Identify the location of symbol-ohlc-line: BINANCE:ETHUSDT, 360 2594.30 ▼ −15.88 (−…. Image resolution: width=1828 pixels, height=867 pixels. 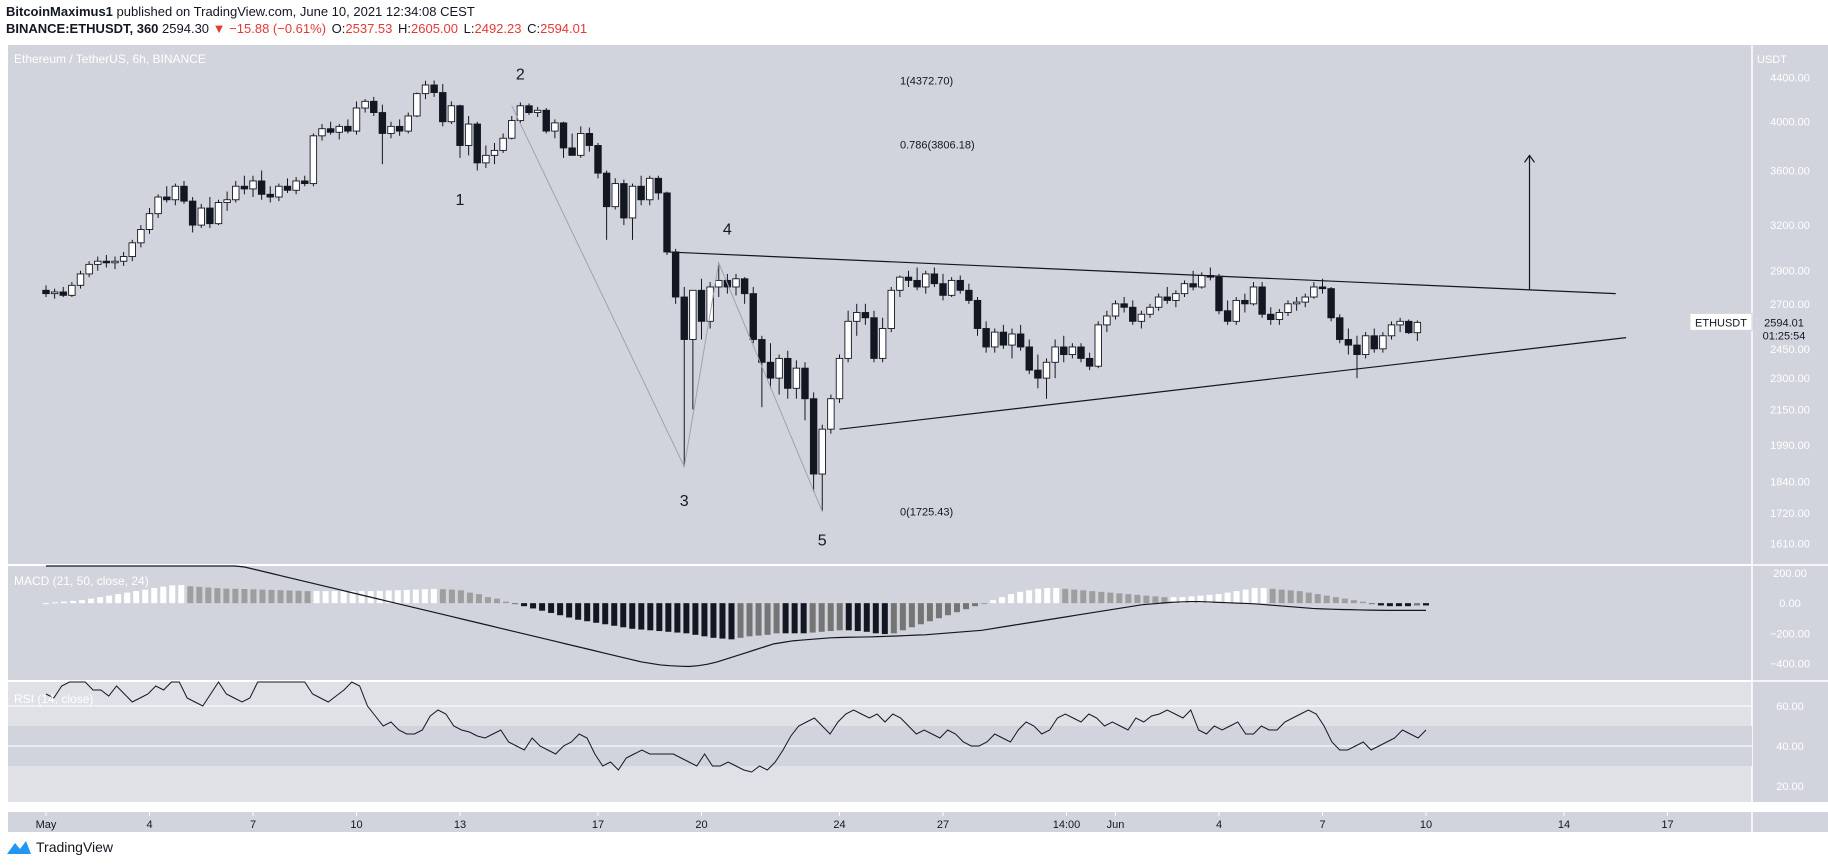
(296, 28).